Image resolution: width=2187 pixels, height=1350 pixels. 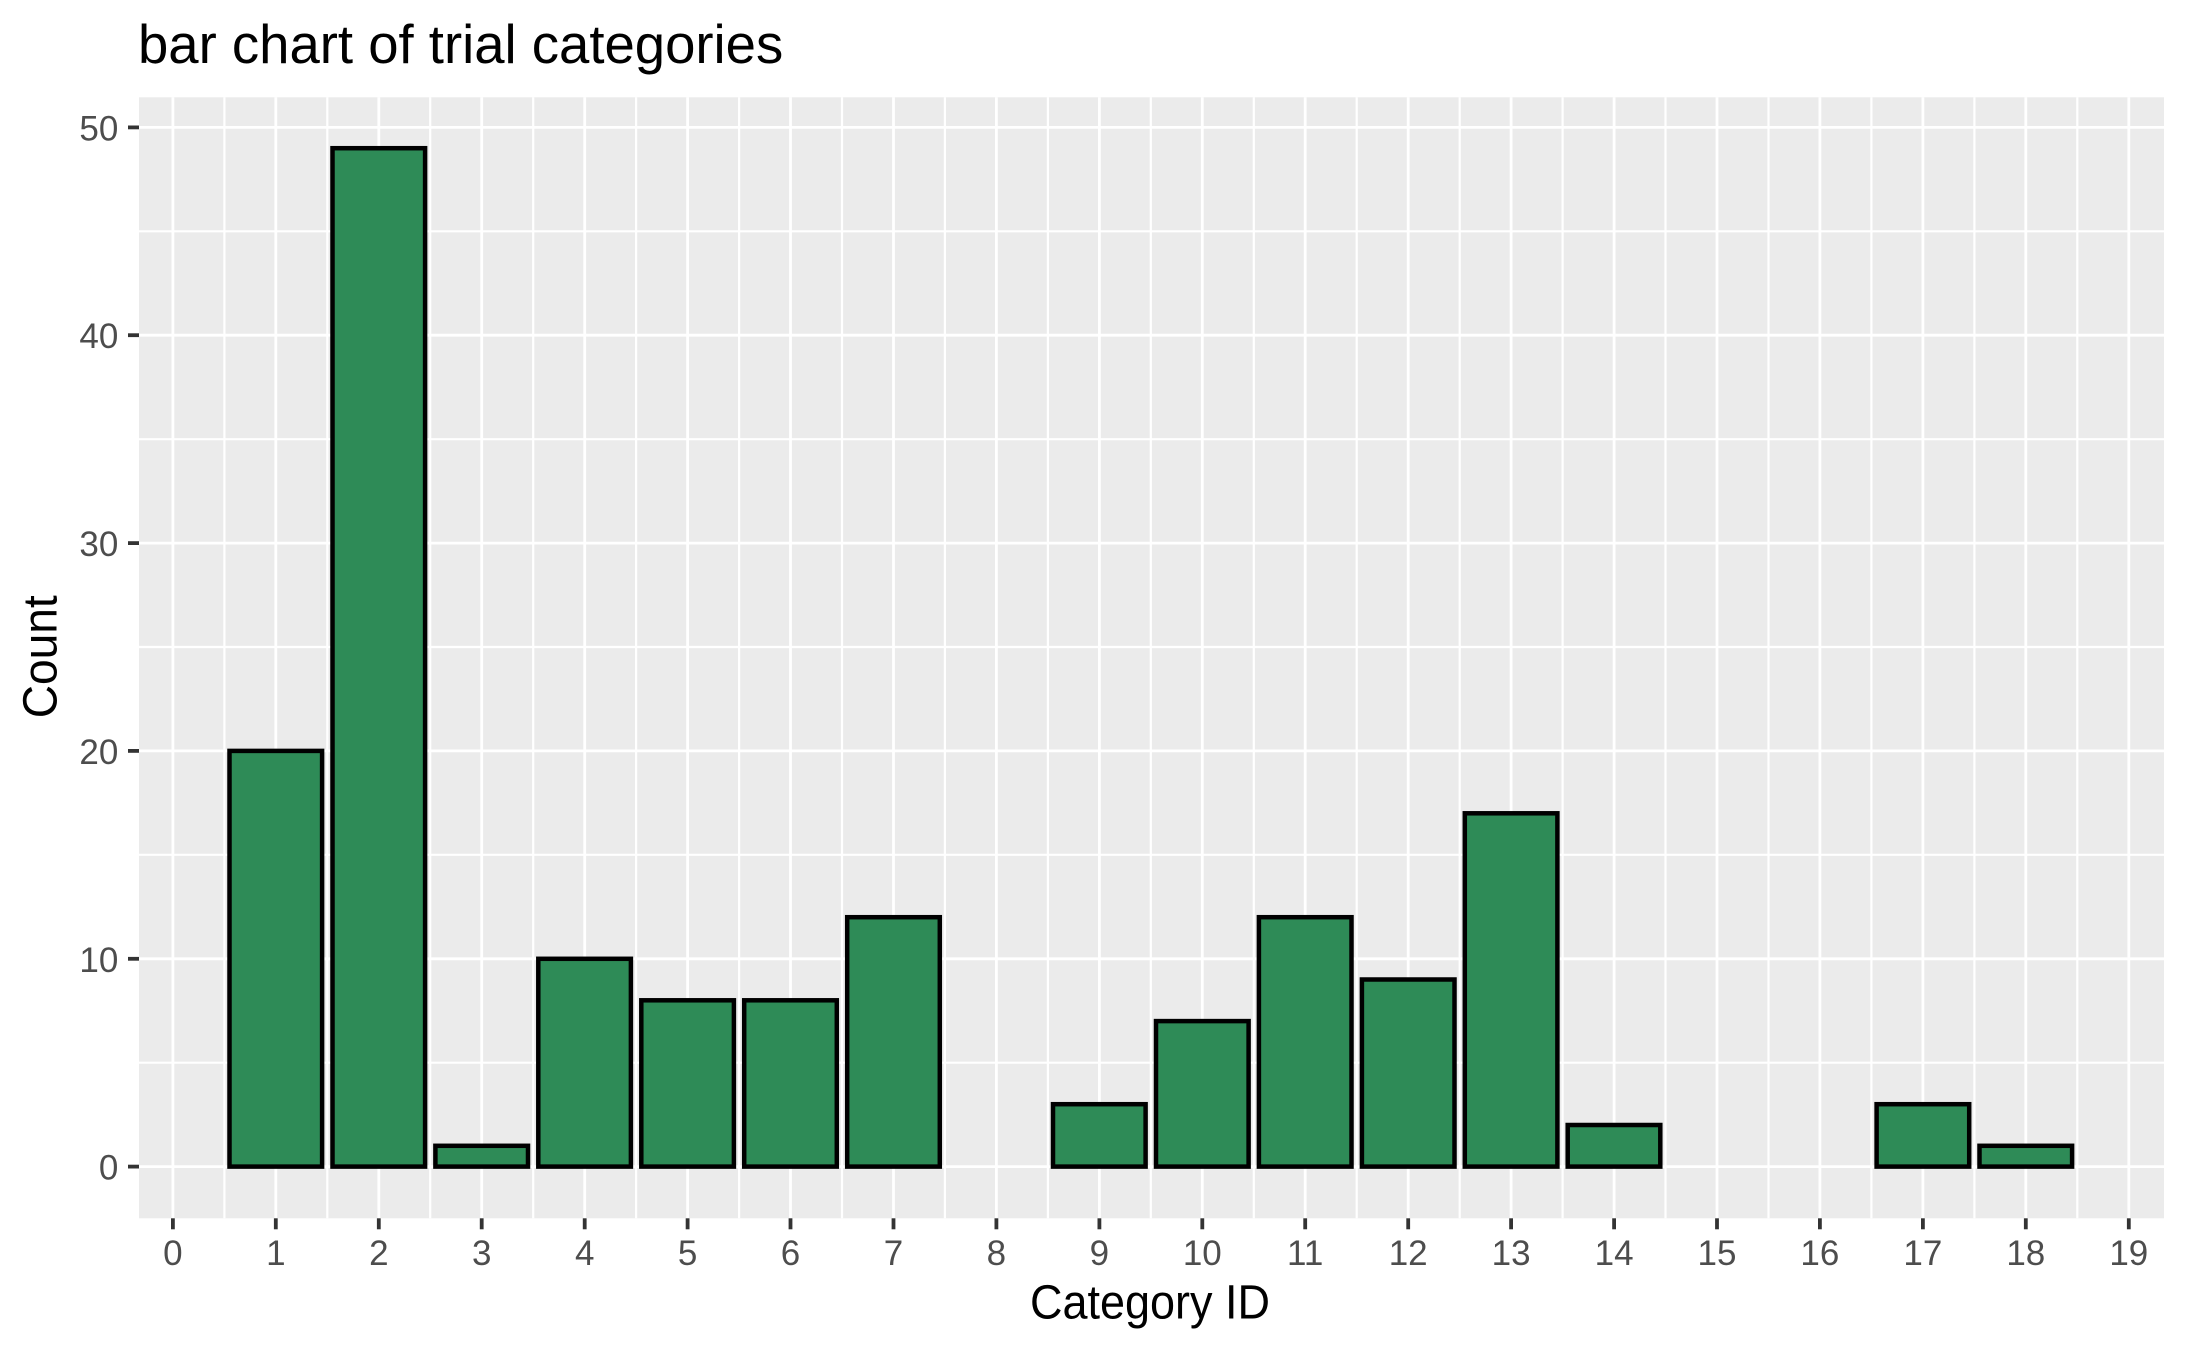 What do you see at coordinates (1614, 1253) in the screenshot?
I see `svg-text: 14` at bounding box center [1614, 1253].